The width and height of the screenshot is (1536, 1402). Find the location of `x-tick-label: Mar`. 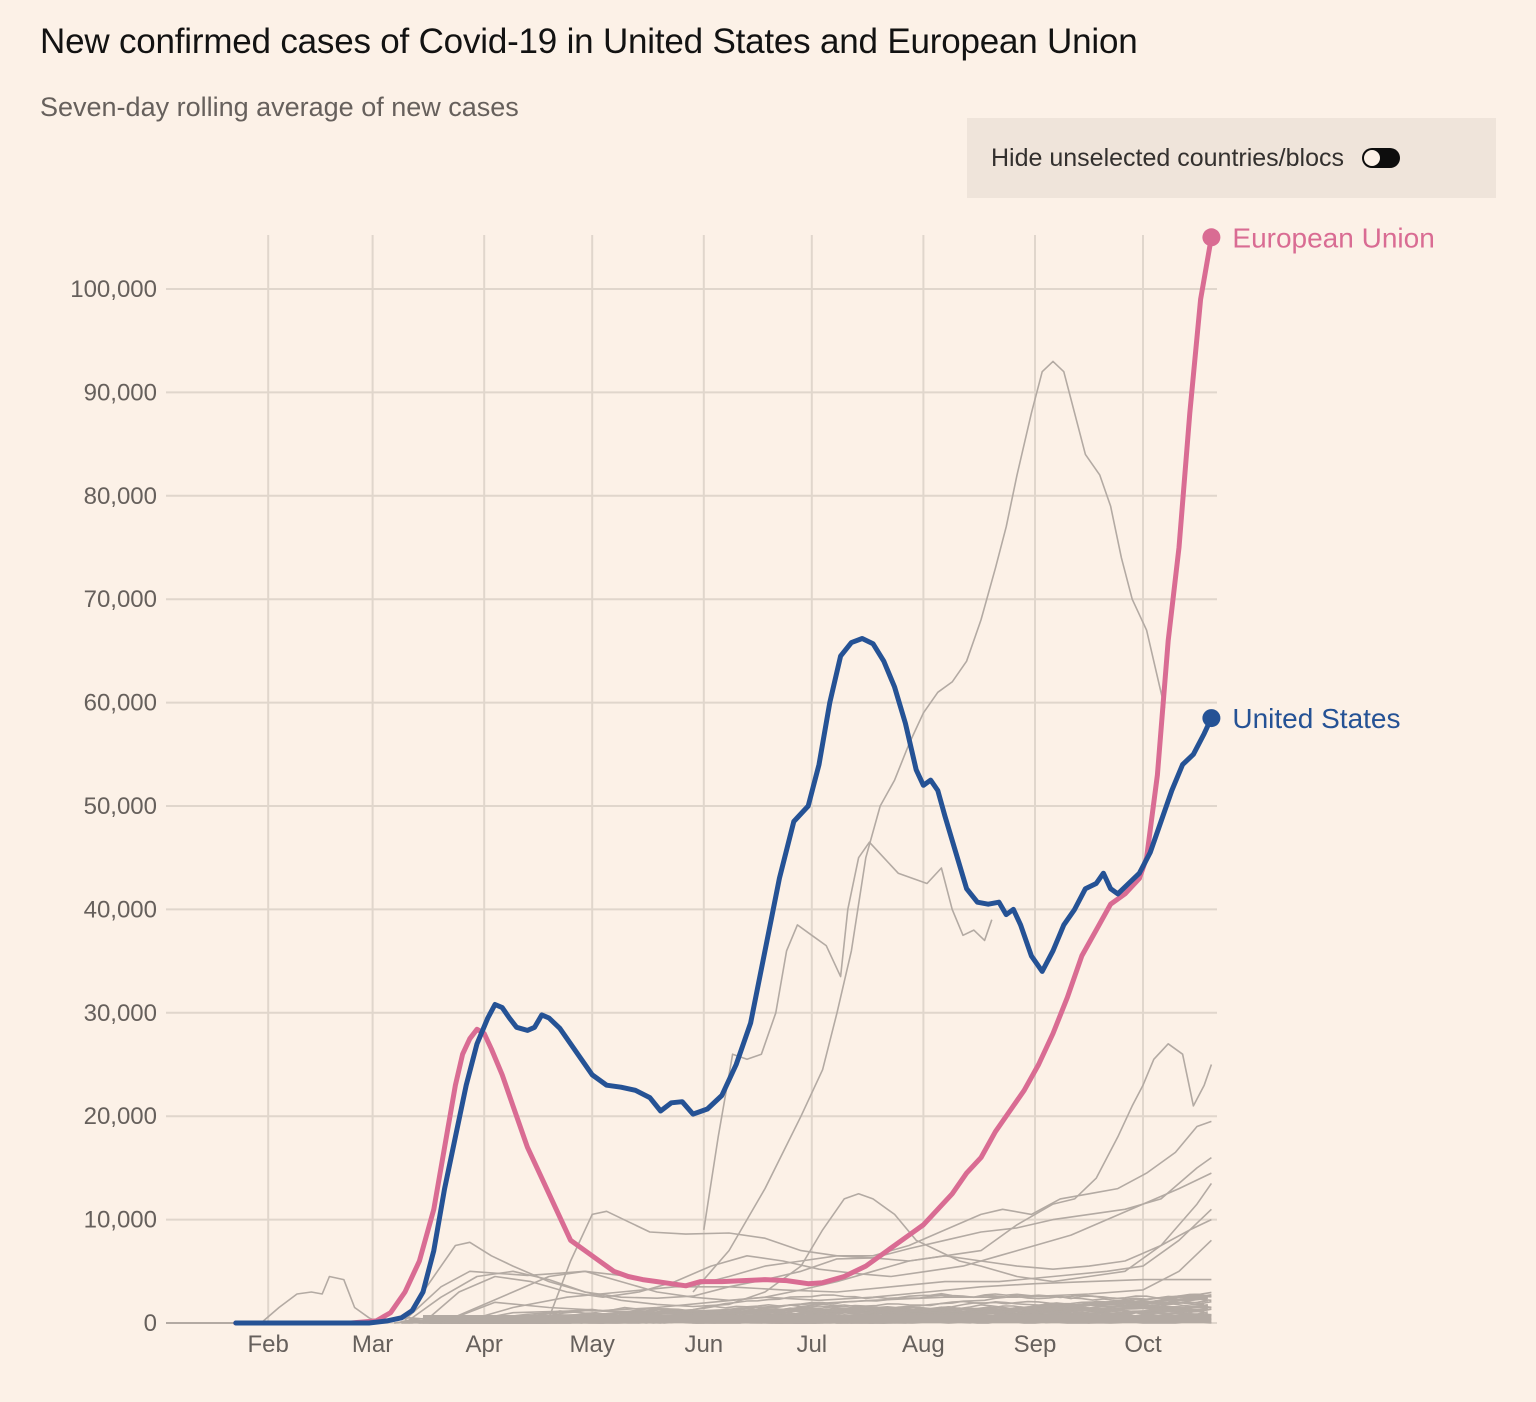

x-tick-label: Mar is located at coordinates (372, 1344).